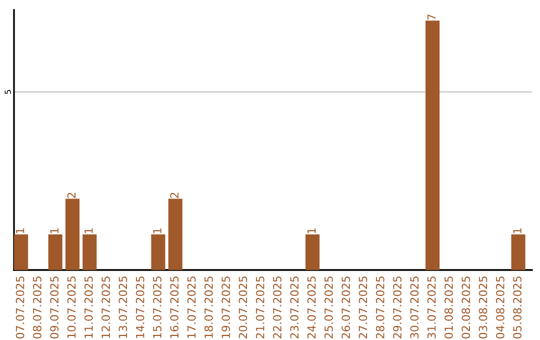 This screenshot has height=340, width=540. What do you see at coordinates (20, 307) in the screenshot?
I see `x-tick-label: 07.07.2025` at bounding box center [20, 307].